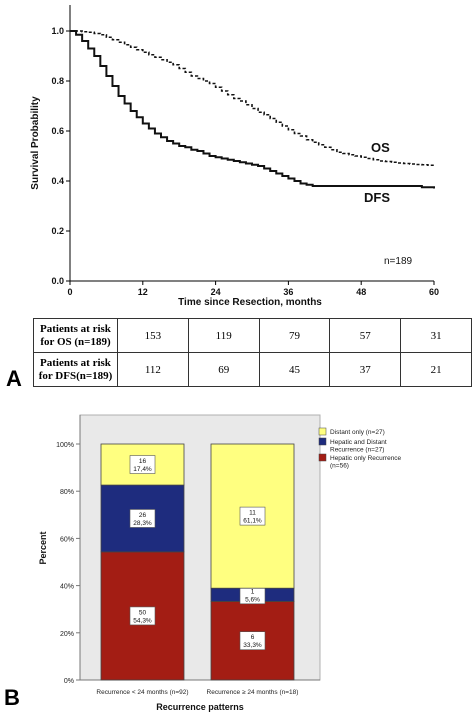  What do you see at coordinates (67, 492) in the screenshot?
I see `b-y-tick-label: 80%` at bounding box center [67, 492].